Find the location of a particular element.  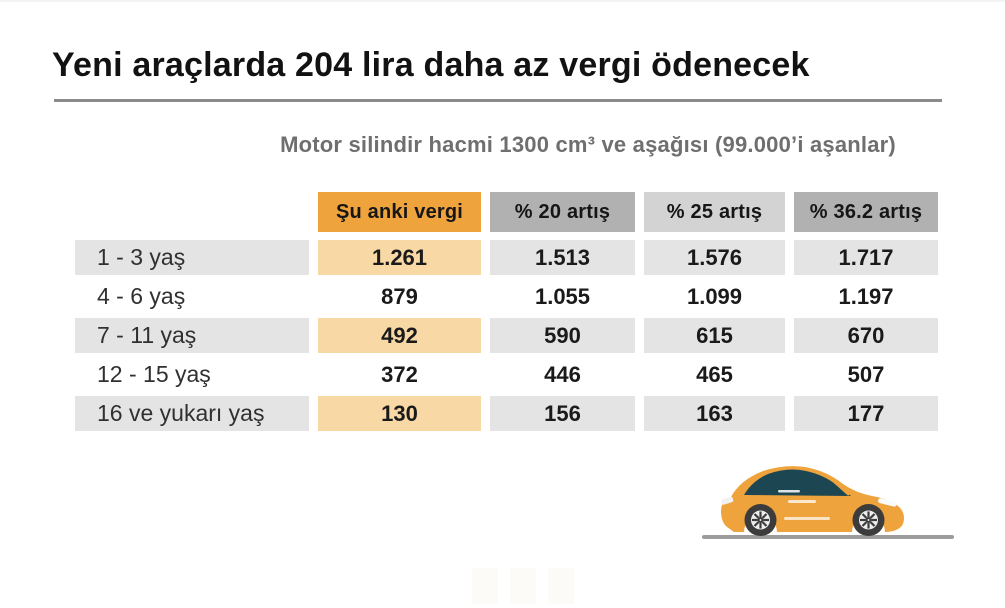

column-header-25-increase: % 25 artış is located at coordinates (714, 212).